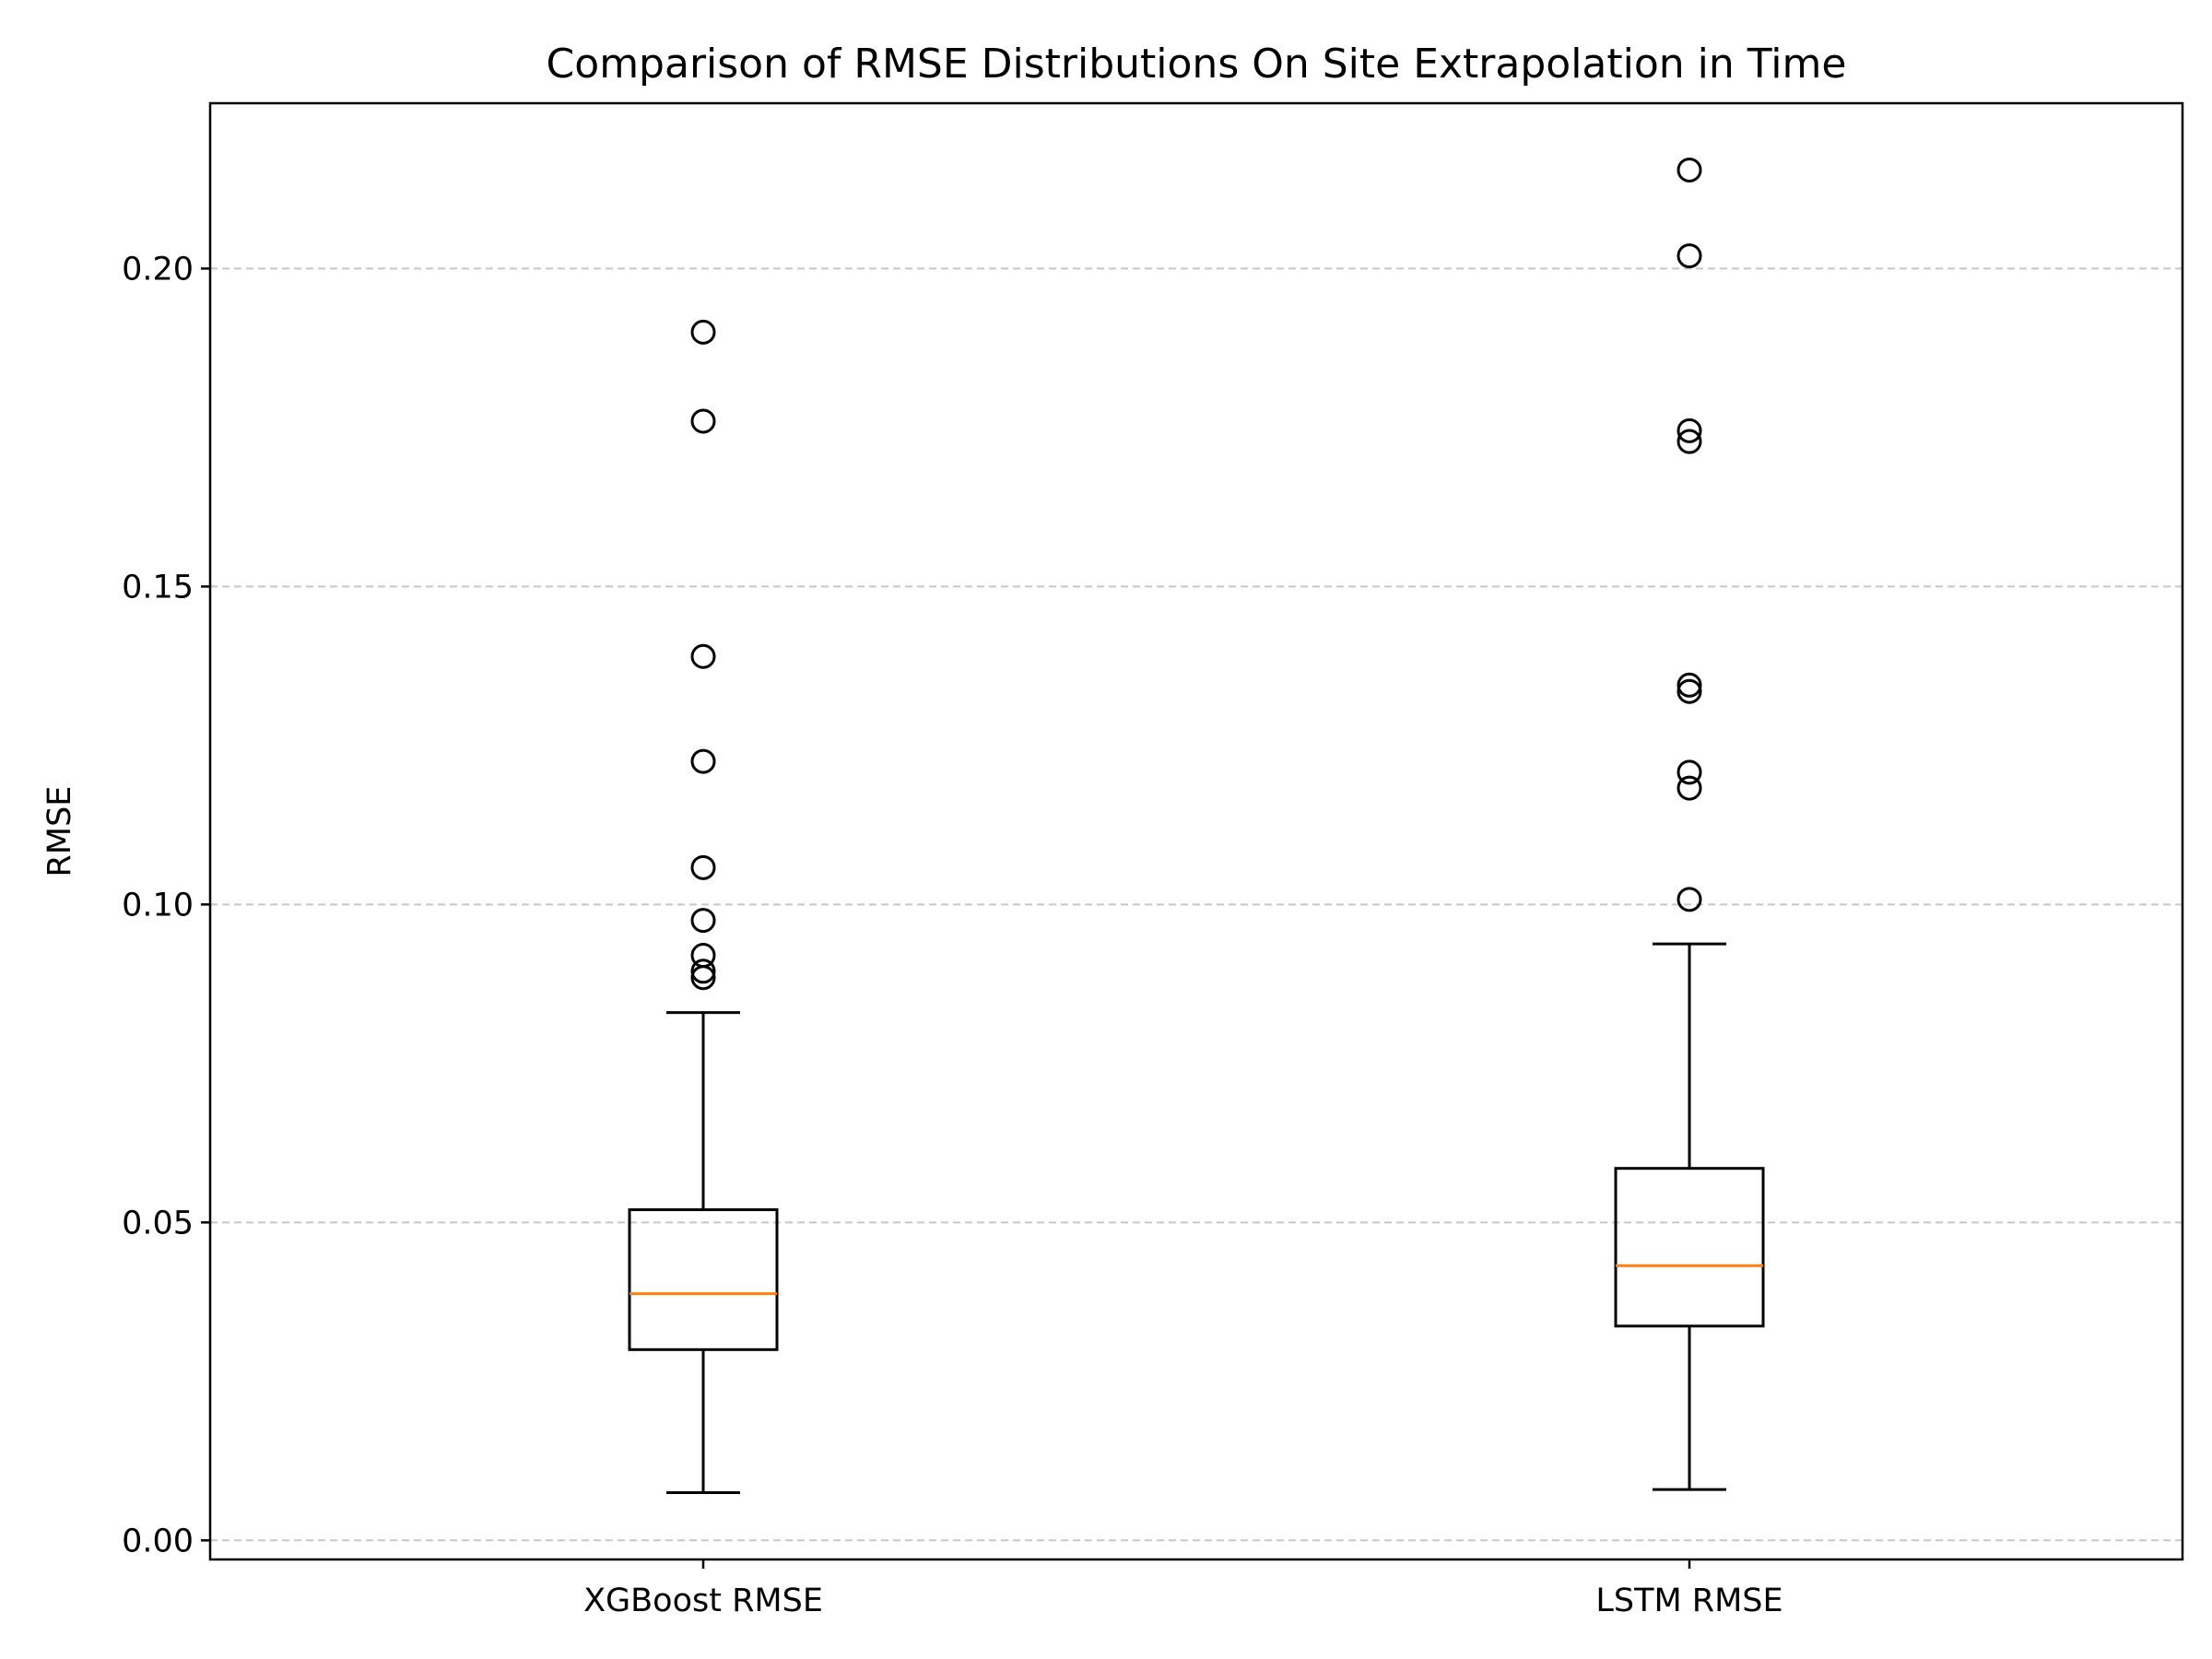 The image size is (2212, 1659). What do you see at coordinates (158, 1541) in the screenshot?
I see `y-tick-label: 0.00` at bounding box center [158, 1541].